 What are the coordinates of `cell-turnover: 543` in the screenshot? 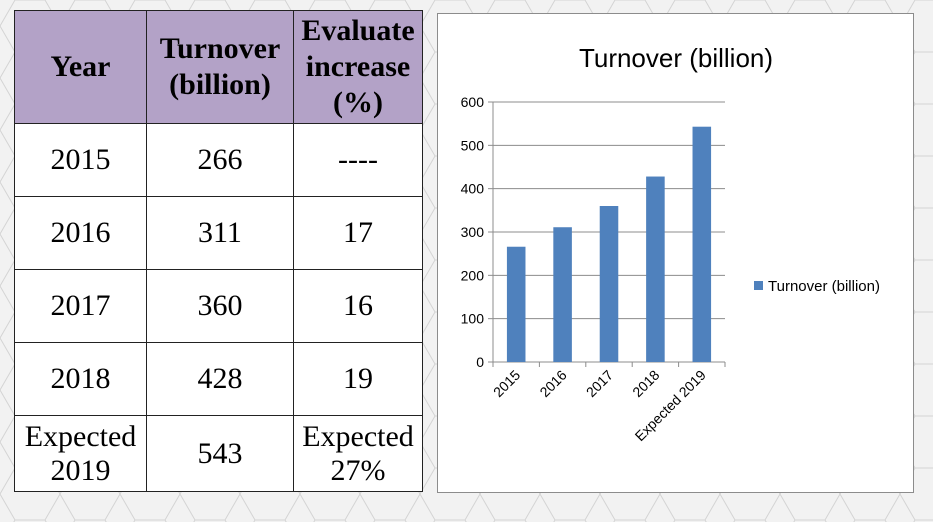 It's located at (220, 453).